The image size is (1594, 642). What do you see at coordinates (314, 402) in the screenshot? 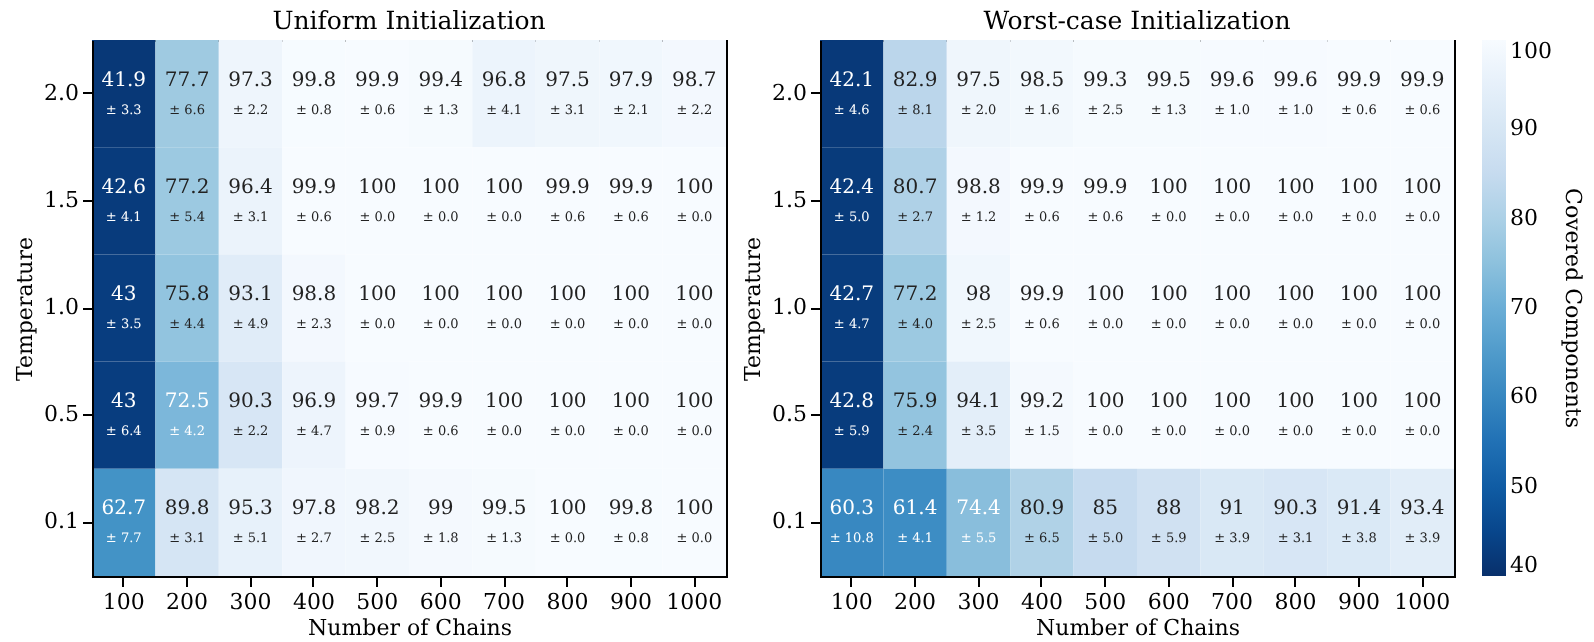
I see `data-label: 96.9` at bounding box center [314, 402].